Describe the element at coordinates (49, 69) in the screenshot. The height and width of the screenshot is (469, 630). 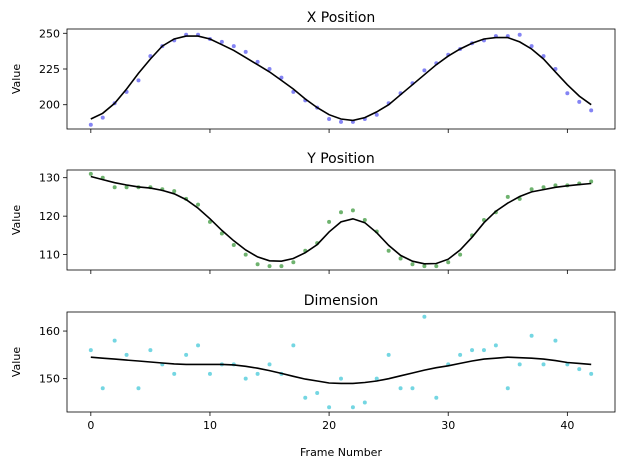
I see `x-position-y-tick-label: 225` at that location.